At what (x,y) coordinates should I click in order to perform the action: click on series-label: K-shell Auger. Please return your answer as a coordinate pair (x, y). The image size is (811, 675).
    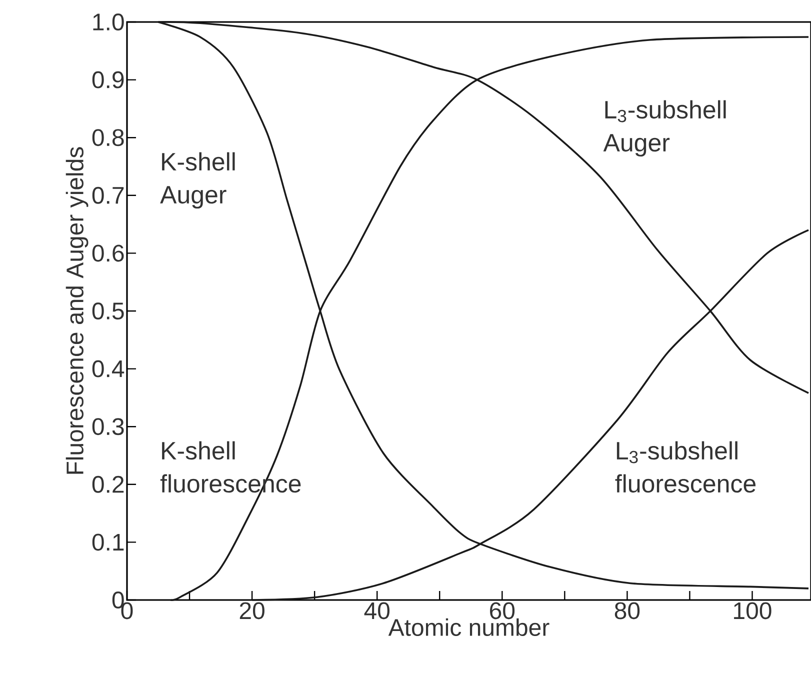
    Looking at the image, I should click on (197, 180).